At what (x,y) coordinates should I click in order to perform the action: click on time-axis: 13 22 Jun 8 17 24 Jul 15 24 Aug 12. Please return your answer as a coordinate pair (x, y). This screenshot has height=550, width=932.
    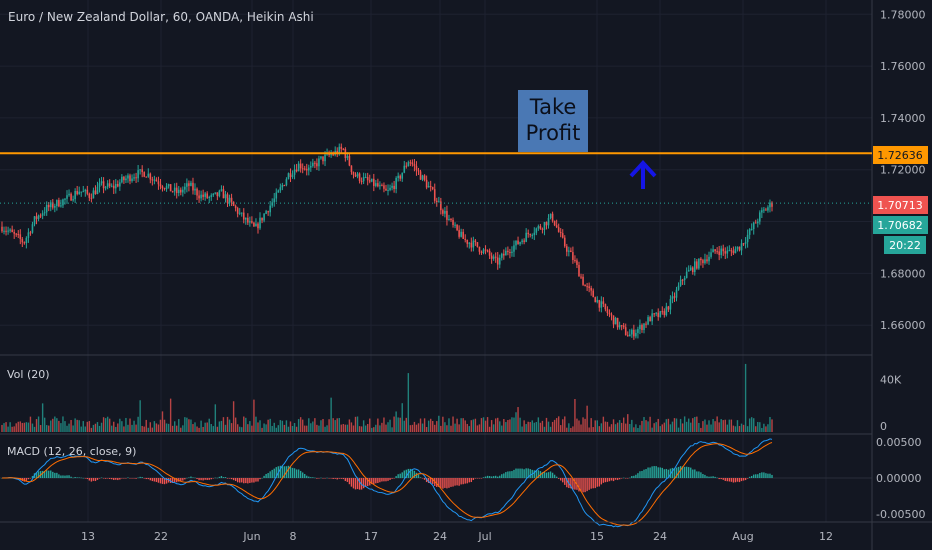
    Looking at the image, I should click on (457, 536).